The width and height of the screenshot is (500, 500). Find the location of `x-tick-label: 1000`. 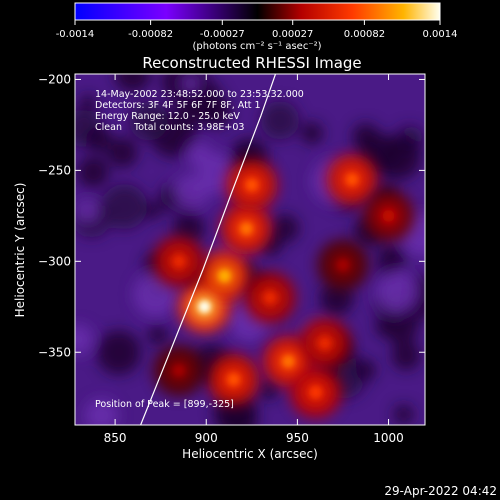

x-tick-label: 1000 is located at coordinates (388, 438).